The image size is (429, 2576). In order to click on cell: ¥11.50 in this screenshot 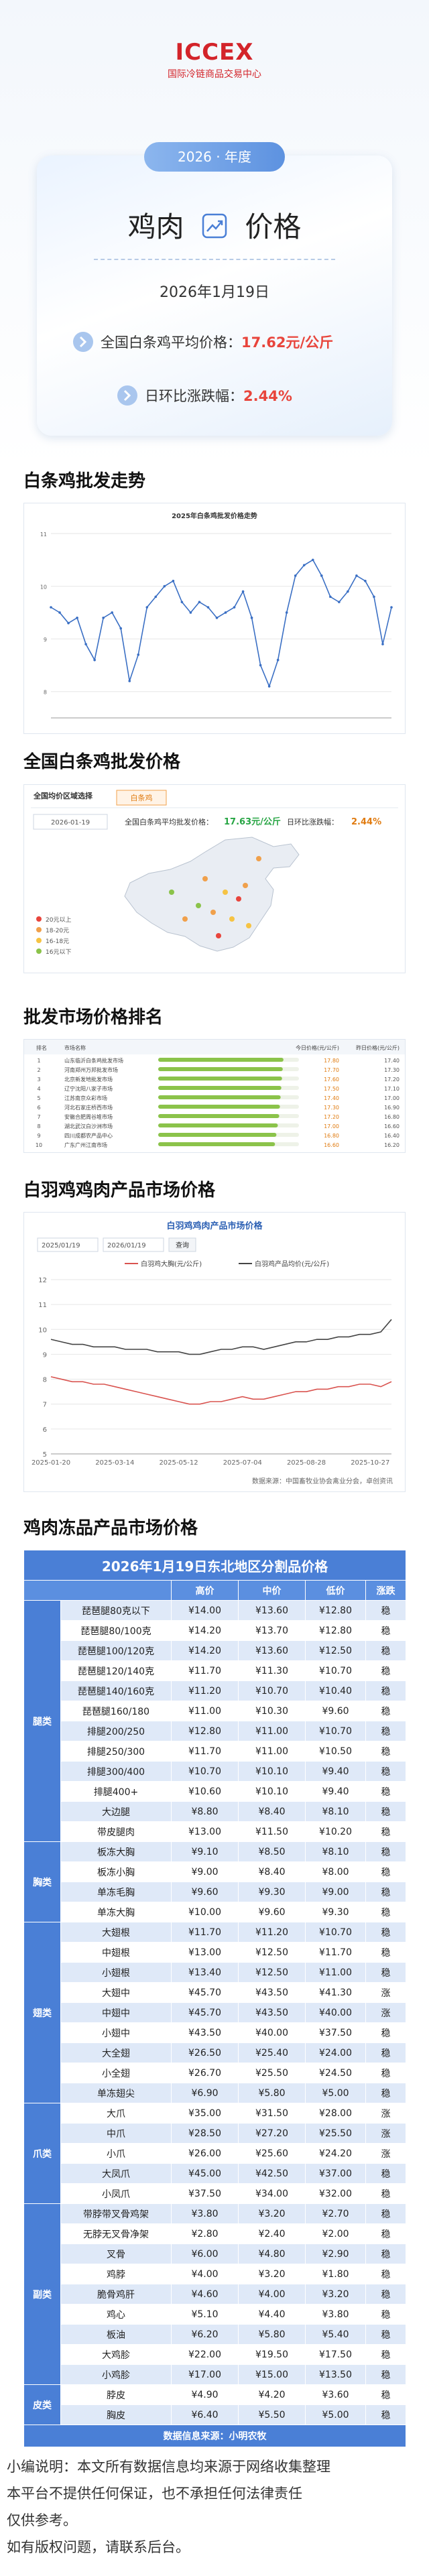, I will do `click(272, 1832)`.